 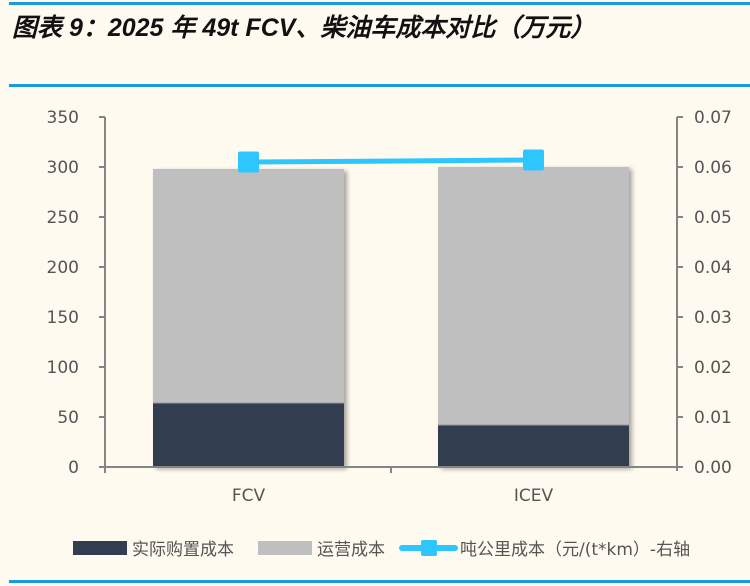 I want to click on per-ton-km-line, so click(x=391, y=161).